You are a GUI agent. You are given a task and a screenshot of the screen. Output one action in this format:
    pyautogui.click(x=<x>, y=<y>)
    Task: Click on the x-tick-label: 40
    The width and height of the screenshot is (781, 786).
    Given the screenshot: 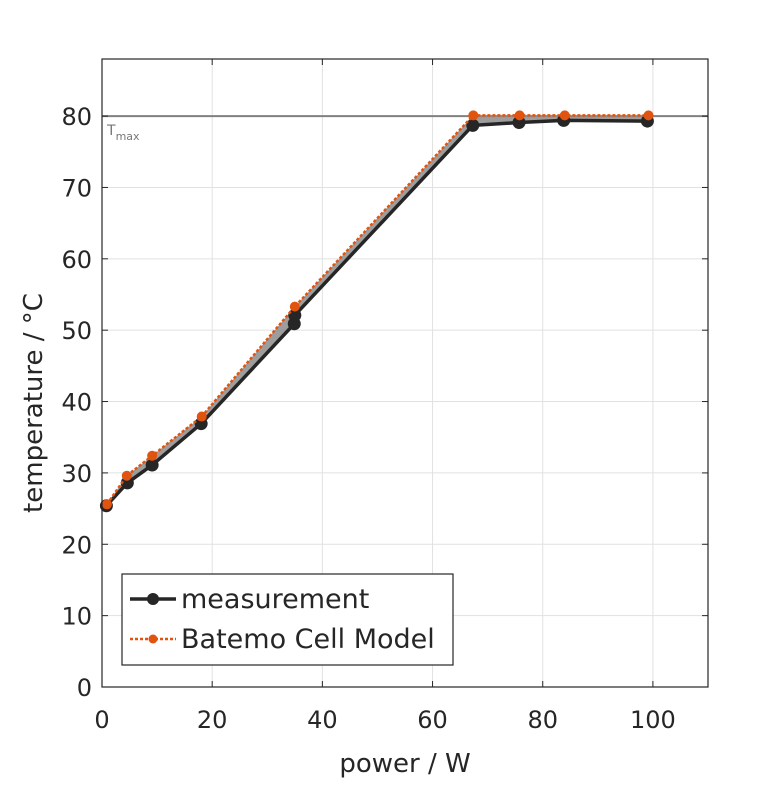 What is the action you would take?
    pyautogui.click(x=322, y=720)
    